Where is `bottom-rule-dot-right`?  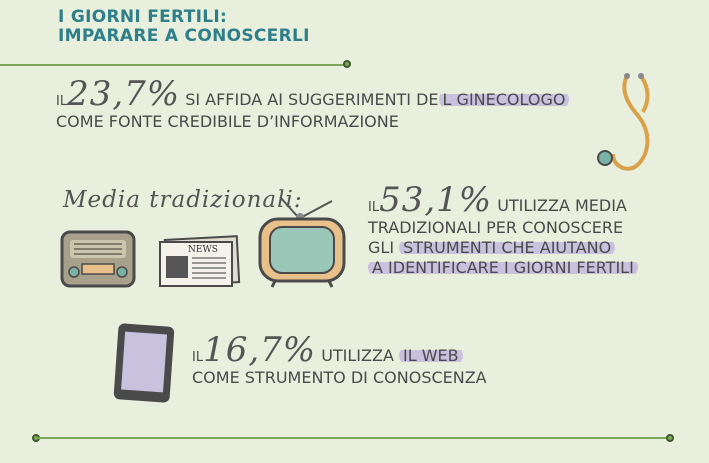 bottom-rule-dot-right is located at coordinates (670, 438).